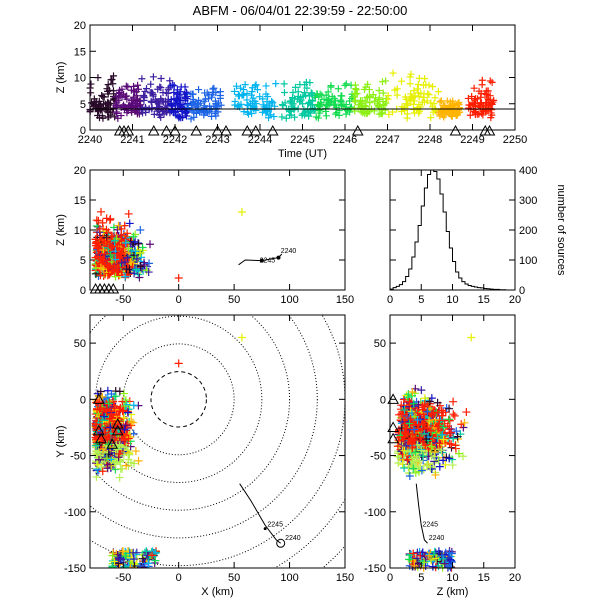 This screenshot has height=605, width=600. What do you see at coordinates (260, 513) in the screenshot?
I see `storm-track` at bounding box center [260, 513].